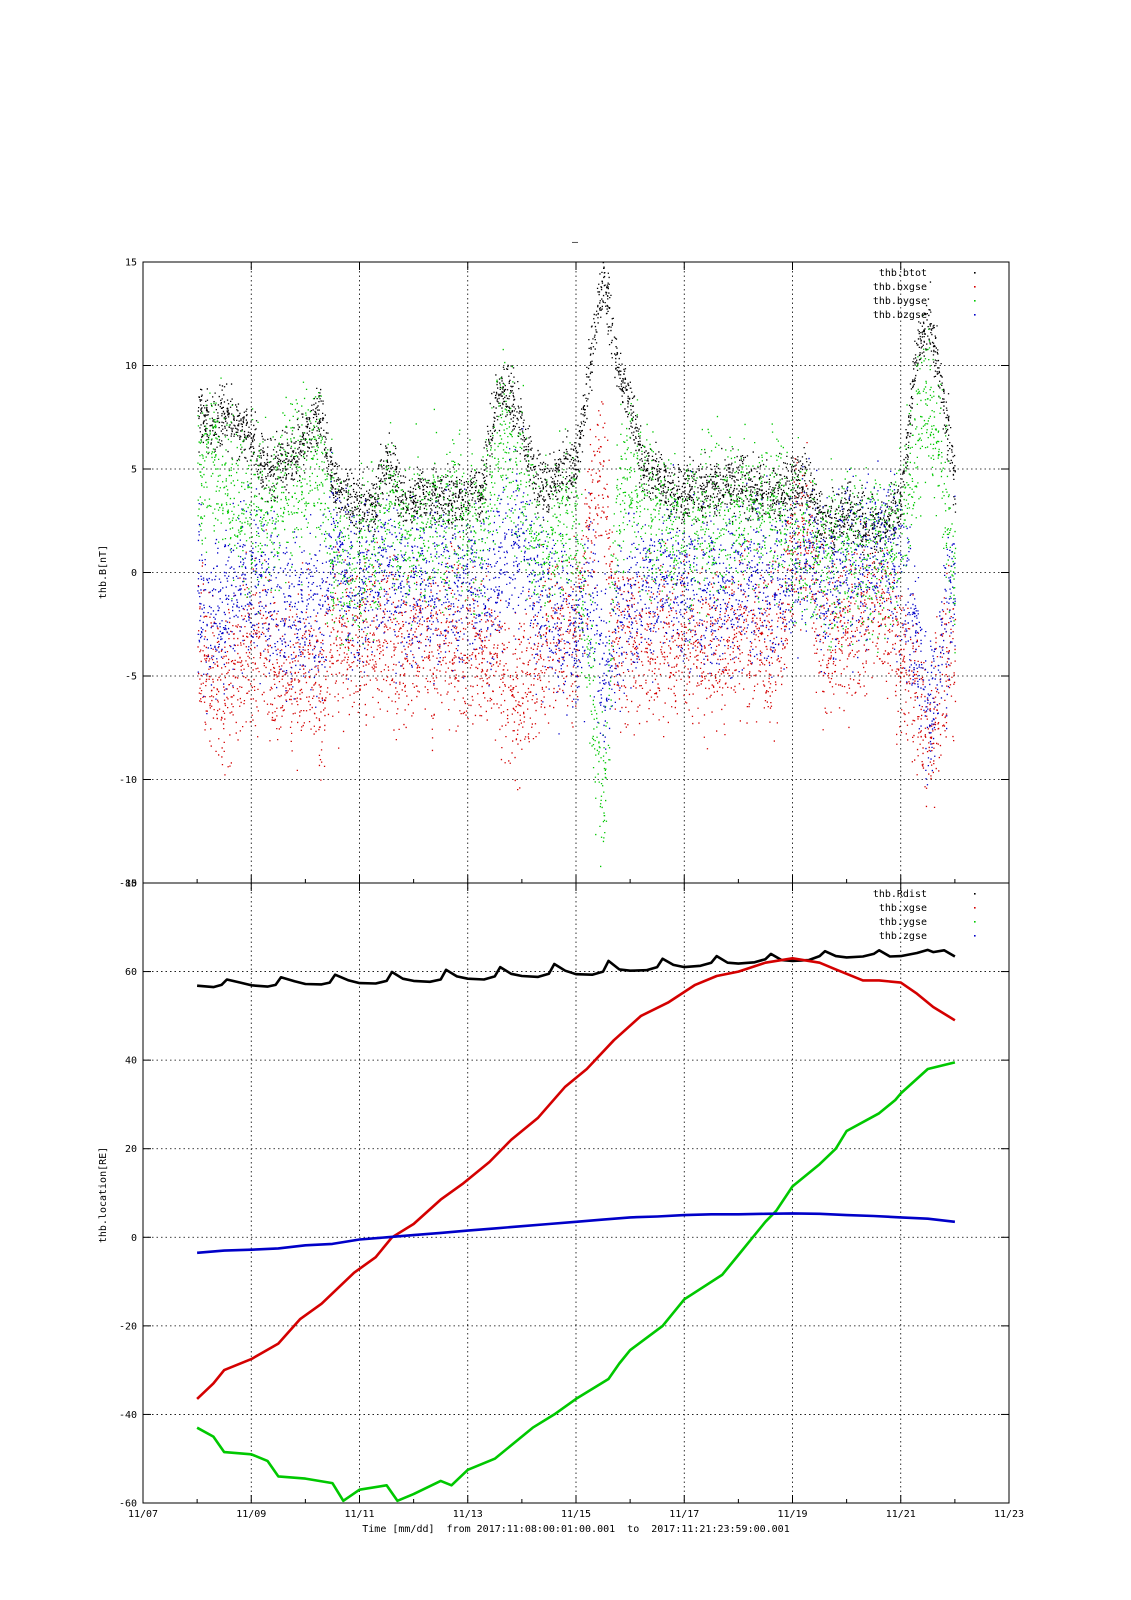 Image resolution: width=1131 pixels, height=1600 pixels. Describe the element at coordinates (900, 894) in the screenshot. I see `legend-thb-Rdist-label: thb.Rdist` at that location.